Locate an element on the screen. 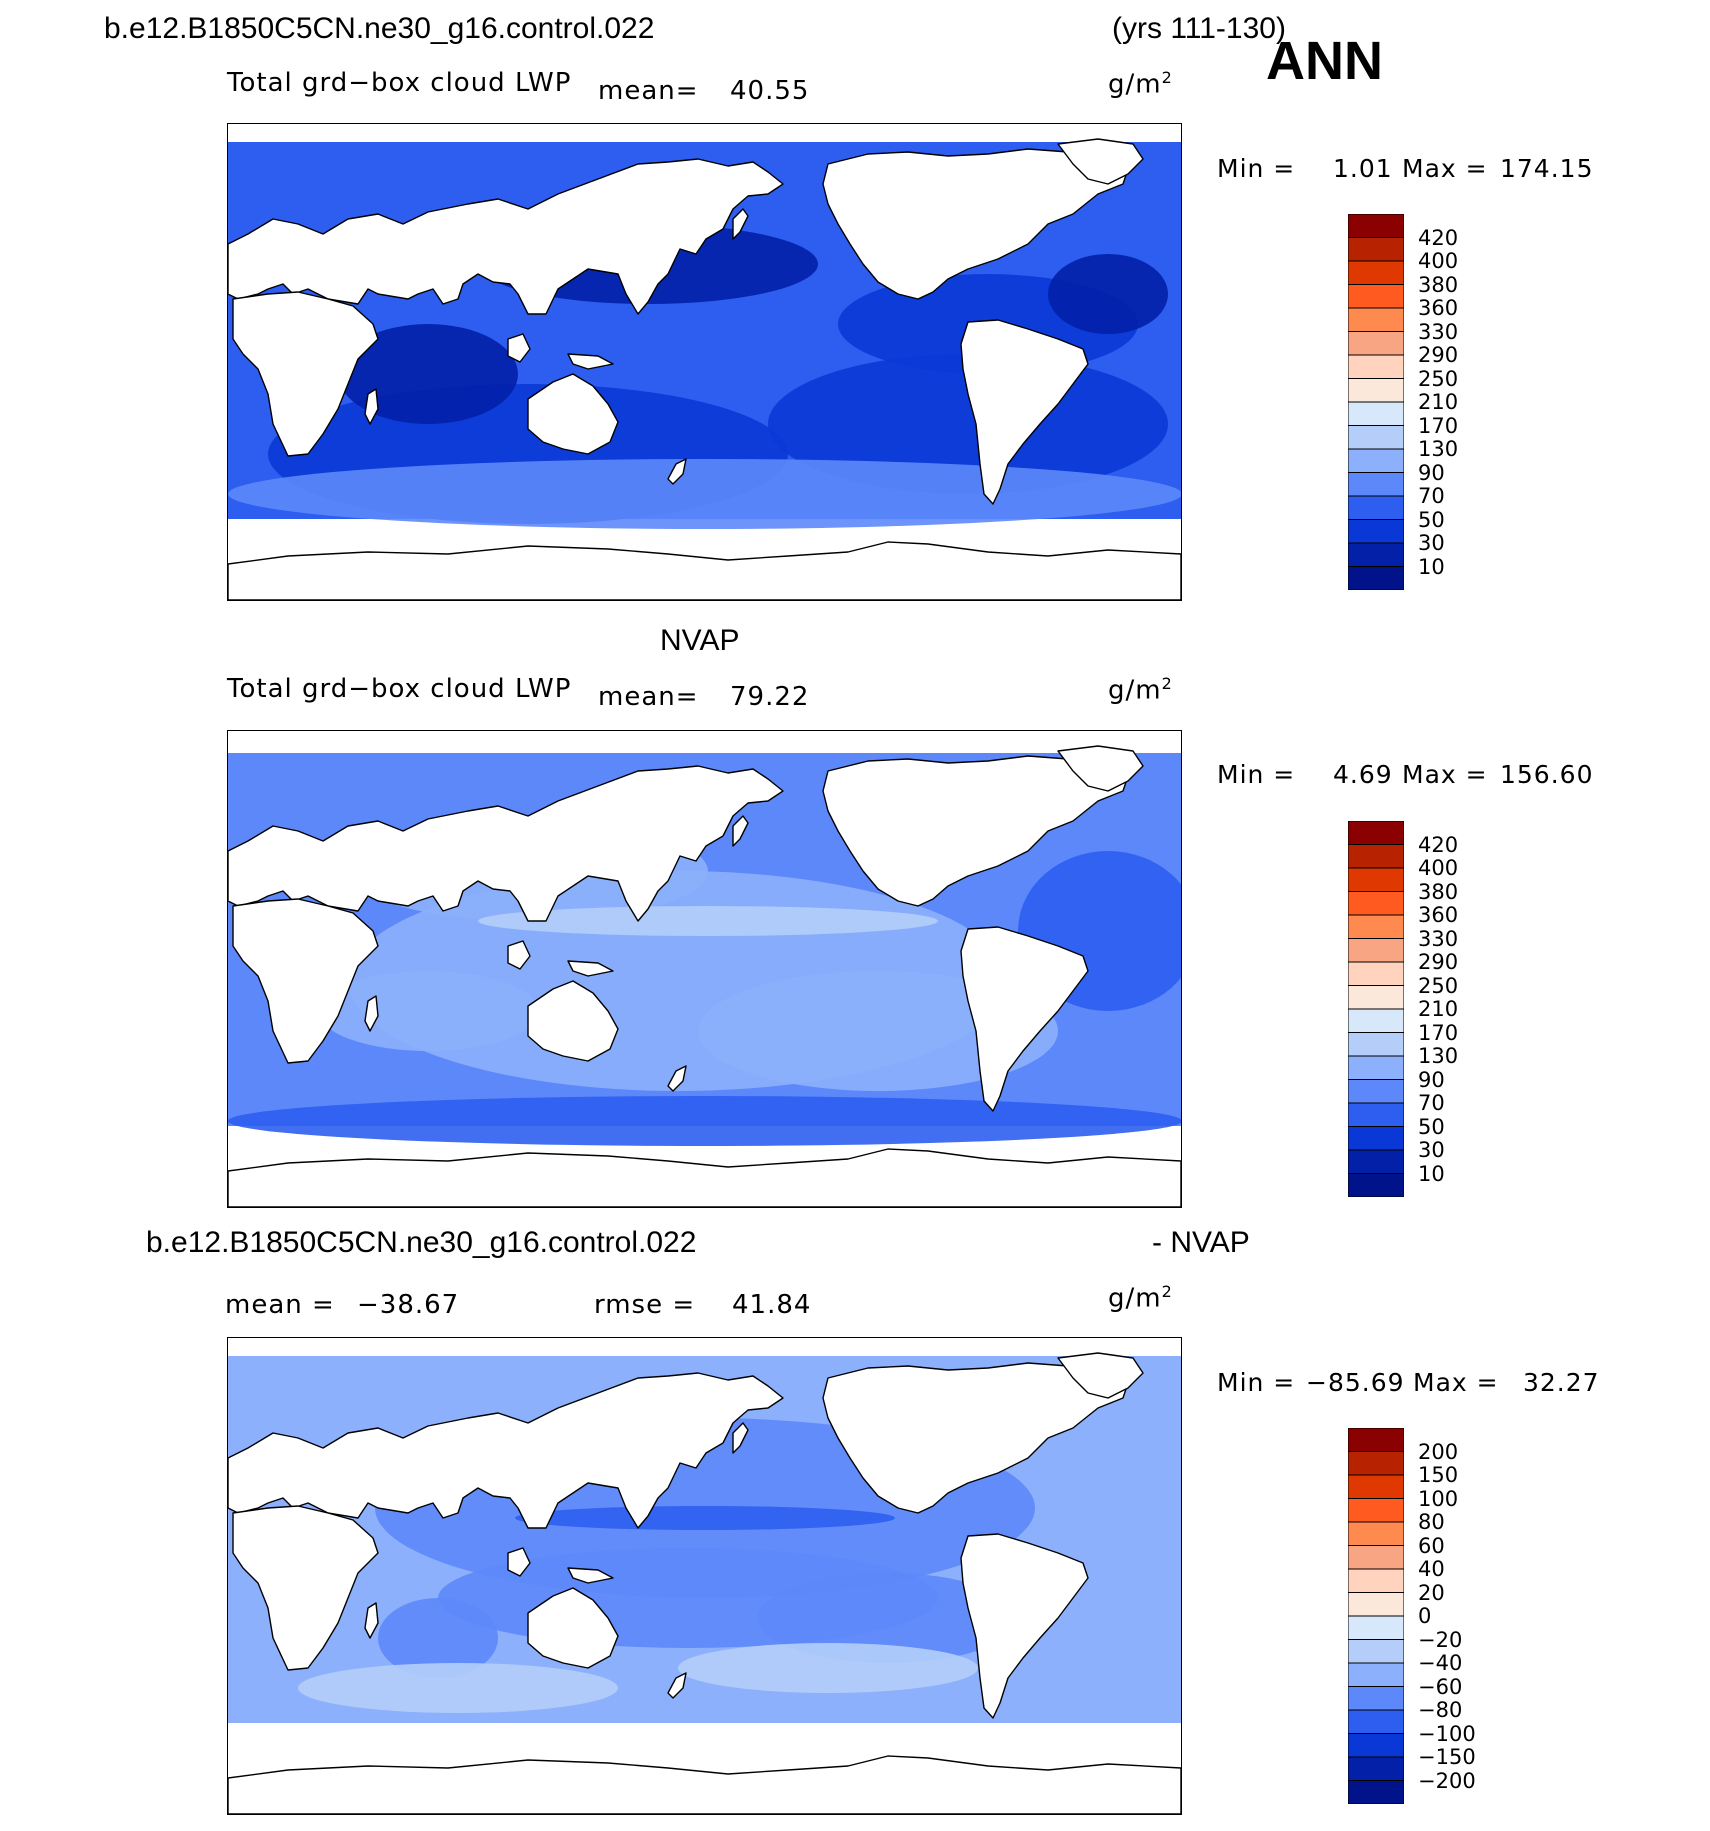  panel2-variable: Total grd−box cloud LWP is located at coordinates (399, 689).